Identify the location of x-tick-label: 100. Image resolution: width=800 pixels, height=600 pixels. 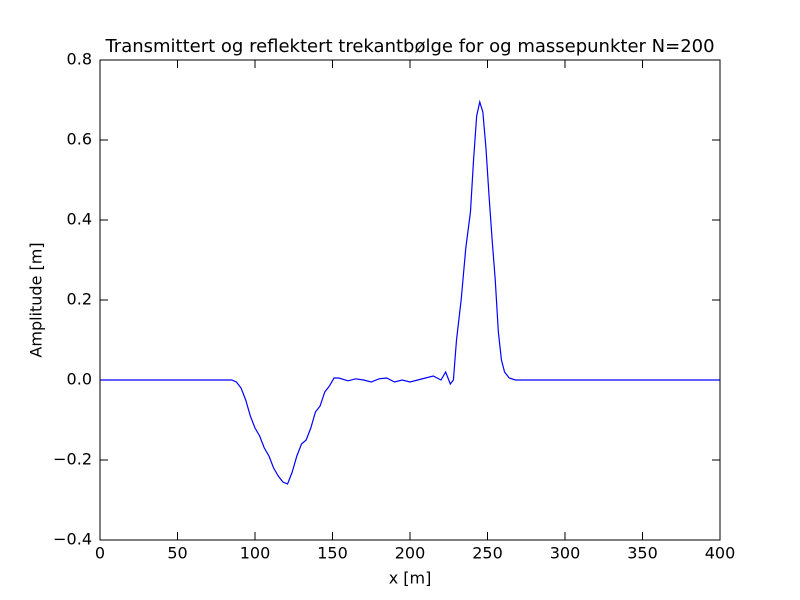
(255, 553).